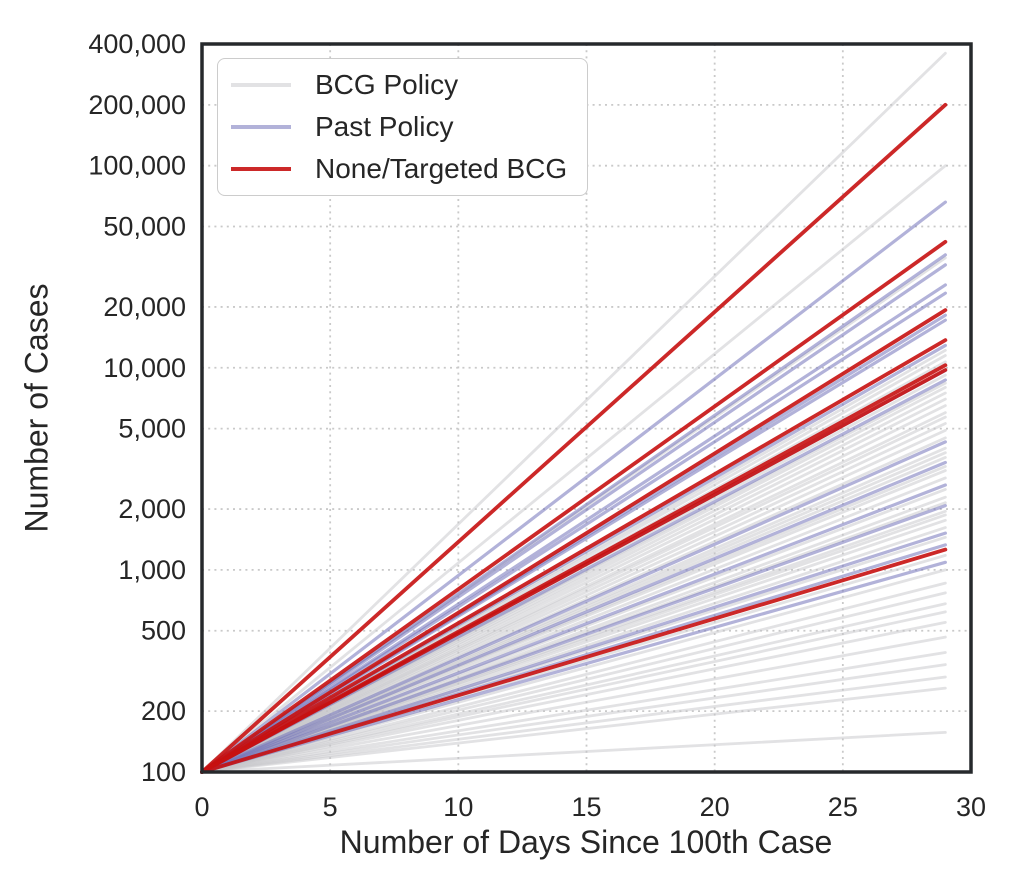 The height and width of the screenshot is (896, 1024). Describe the element at coordinates (330, 807) in the screenshot. I see `x-tick-label: 5` at that location.